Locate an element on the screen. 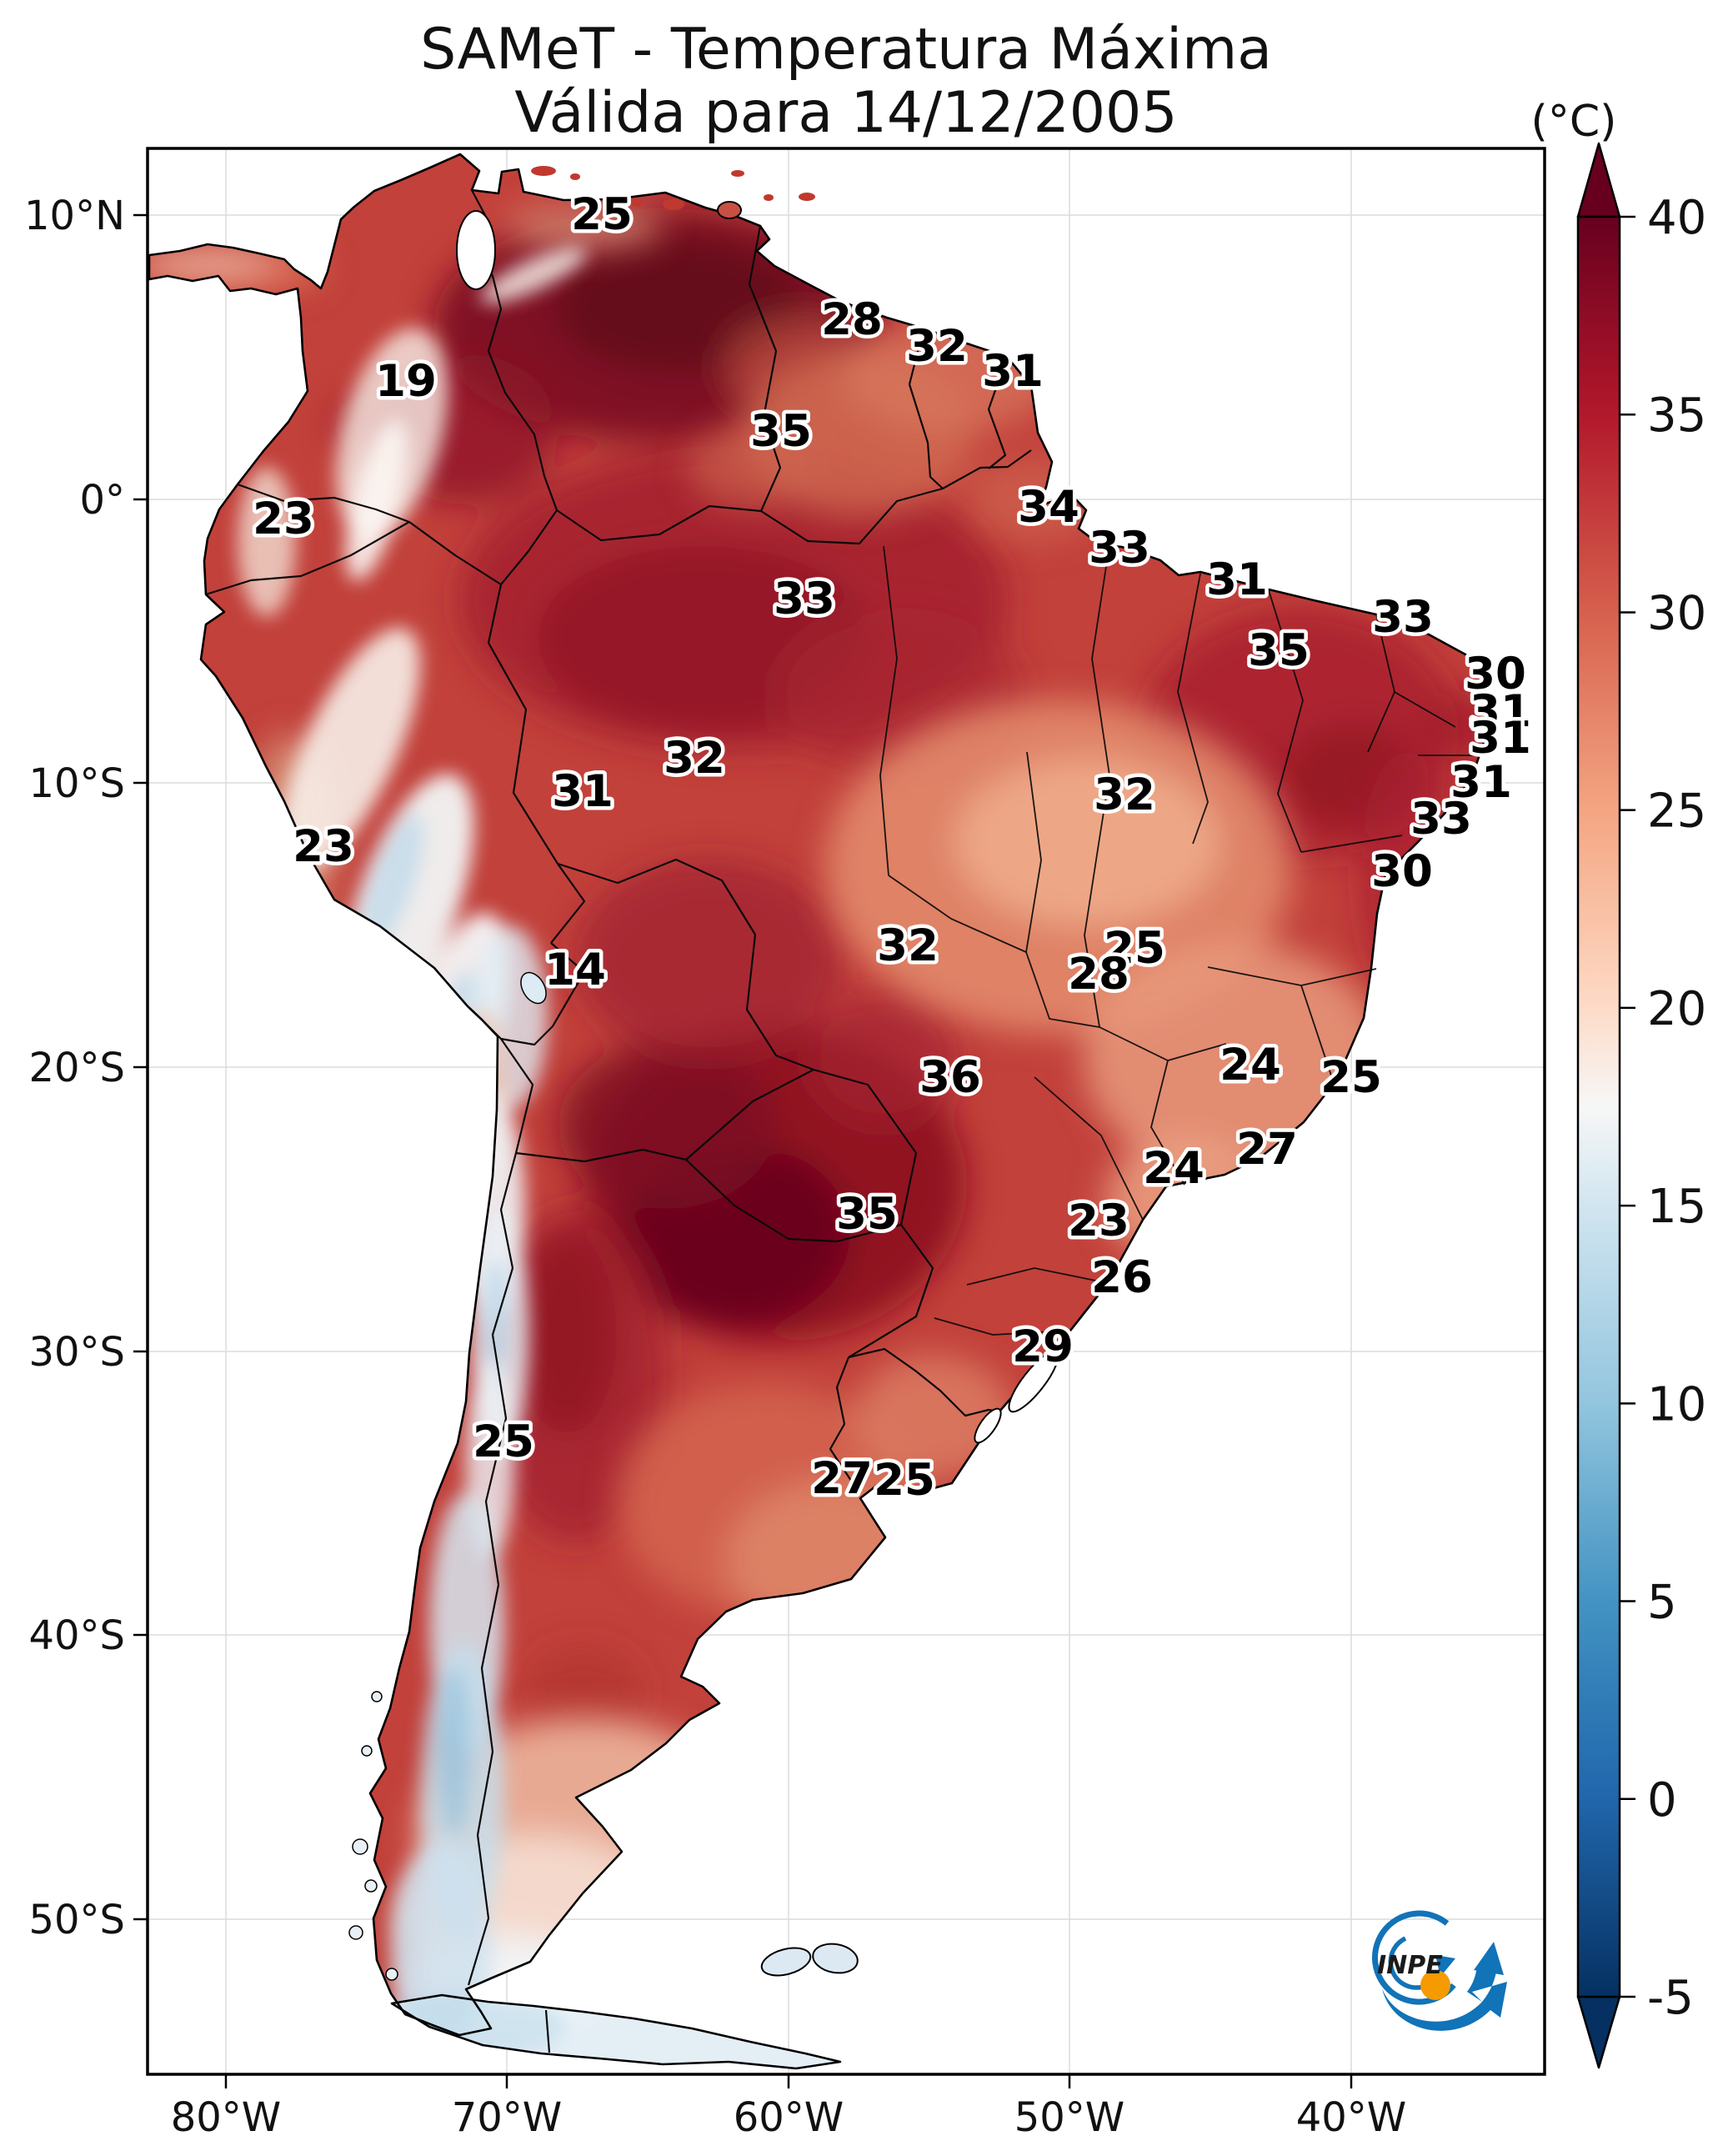  lagoa-mirim is located at coordinates (988, 1425).